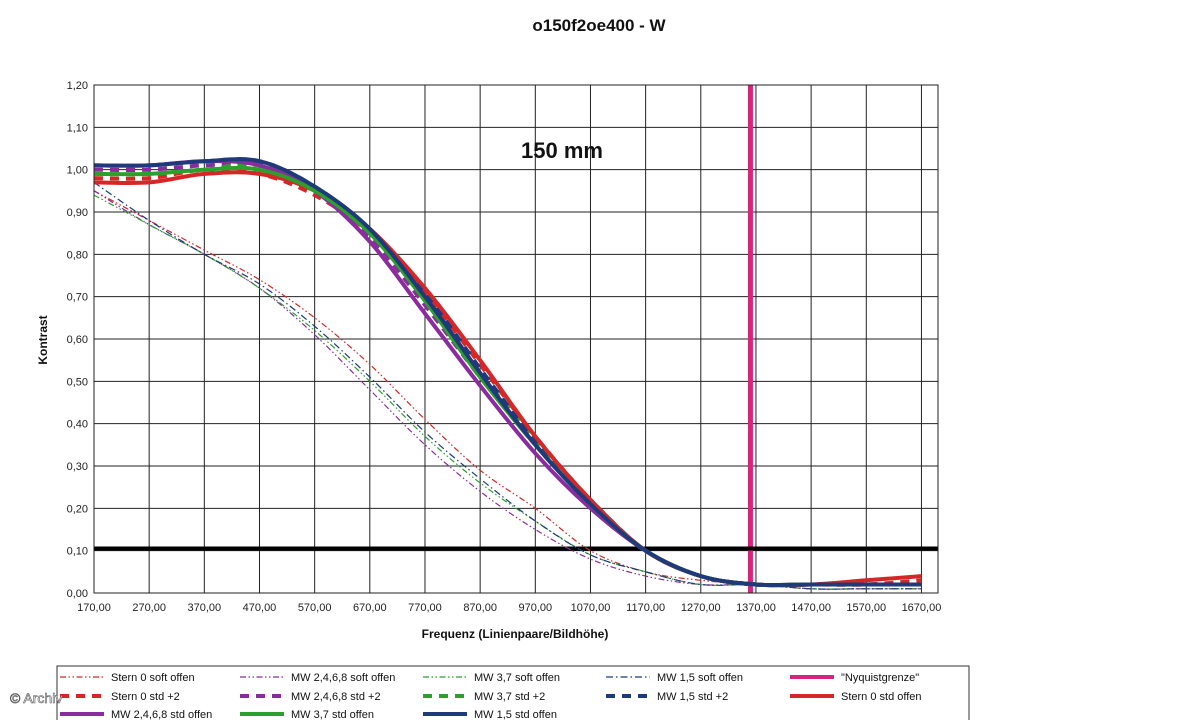 The width and height of the screenshot is (1199, 720). What do you see at coordinates (315, 608) in the screenshot?
I see `x-tick-label: 570,00` at bounding box center [315, 608].